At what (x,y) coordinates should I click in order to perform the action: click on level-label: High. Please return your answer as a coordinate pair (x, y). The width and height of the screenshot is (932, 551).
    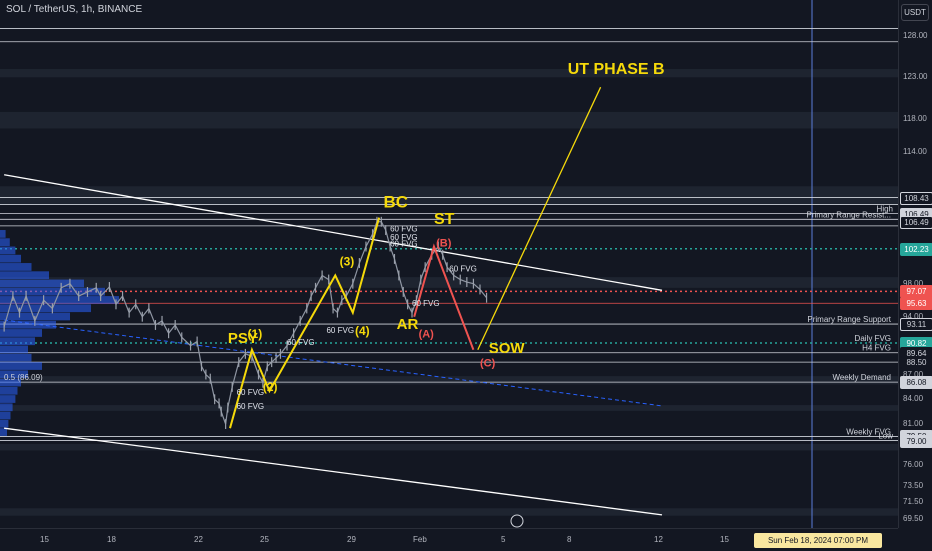
    Looking at the image, I should click on (885, 209).